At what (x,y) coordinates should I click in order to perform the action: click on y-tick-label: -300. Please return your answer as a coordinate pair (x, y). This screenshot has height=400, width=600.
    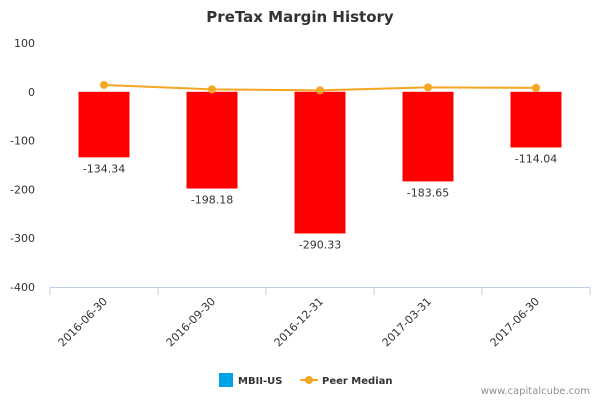
    Looking at the image, I should click on (22, 238).